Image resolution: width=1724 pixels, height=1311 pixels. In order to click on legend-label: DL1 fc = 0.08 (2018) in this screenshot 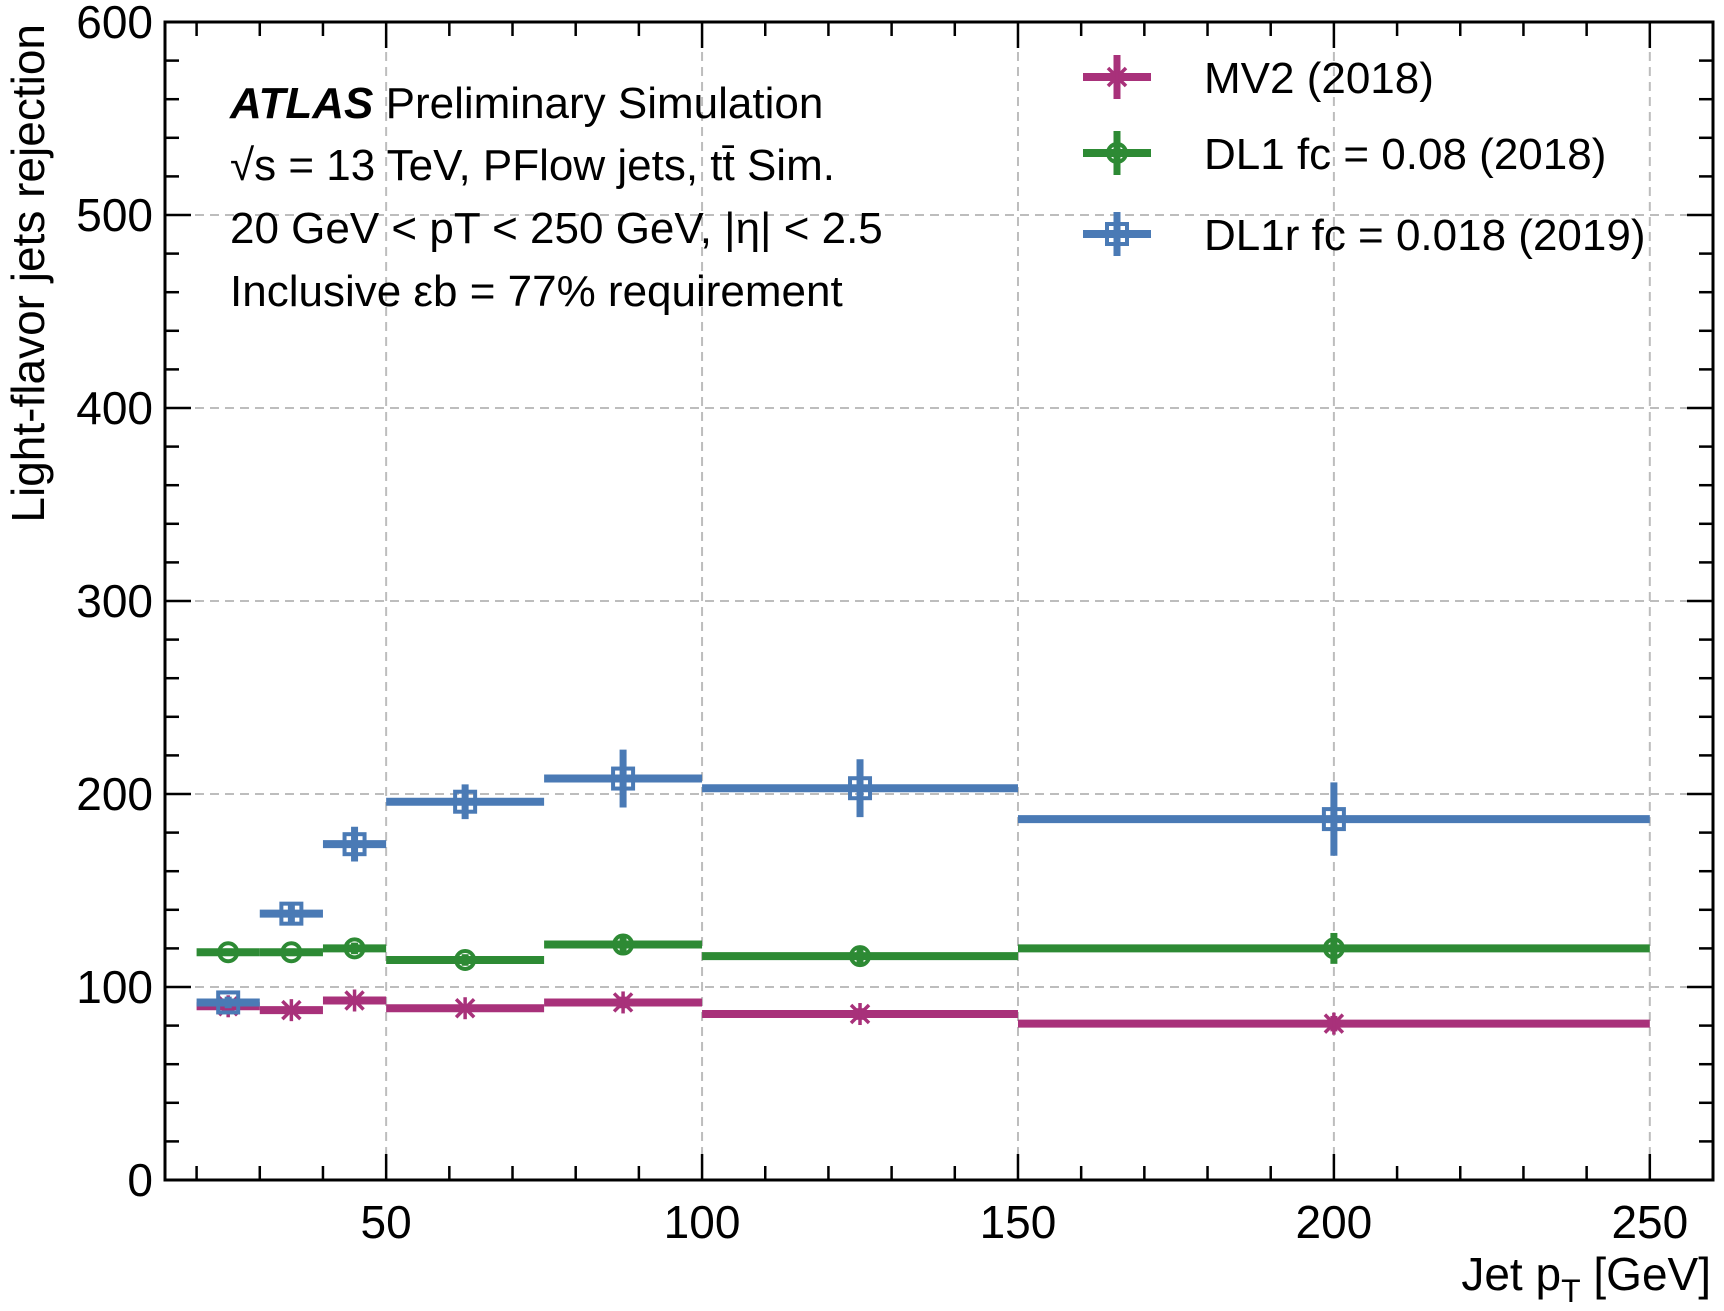, I will do `click(1405, 154)`.